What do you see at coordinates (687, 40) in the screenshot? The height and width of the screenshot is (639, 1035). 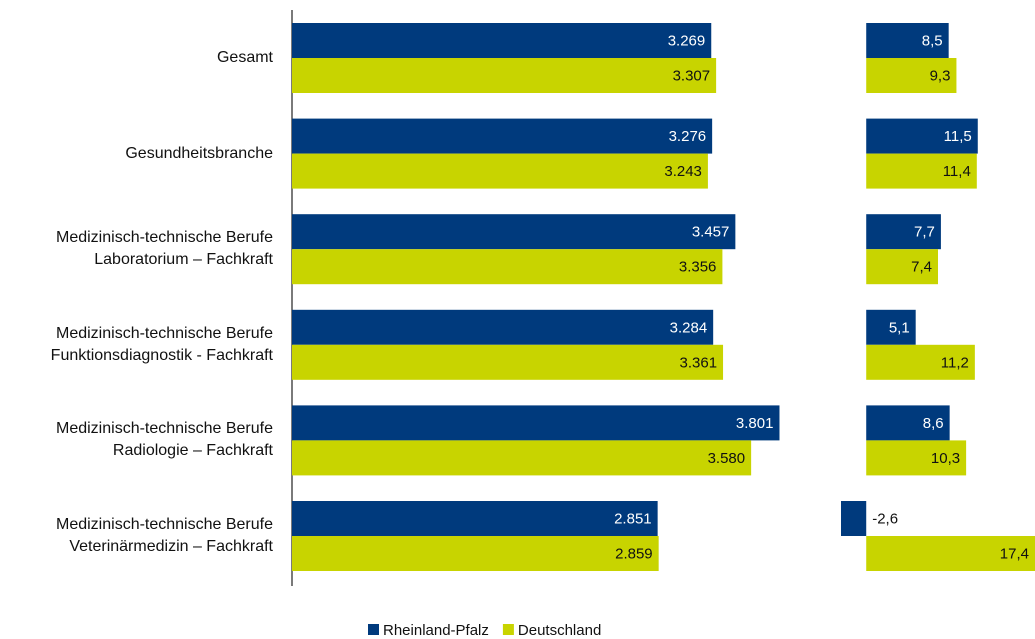 I see `value-label: 3.269` at bounding box center [687, 40].